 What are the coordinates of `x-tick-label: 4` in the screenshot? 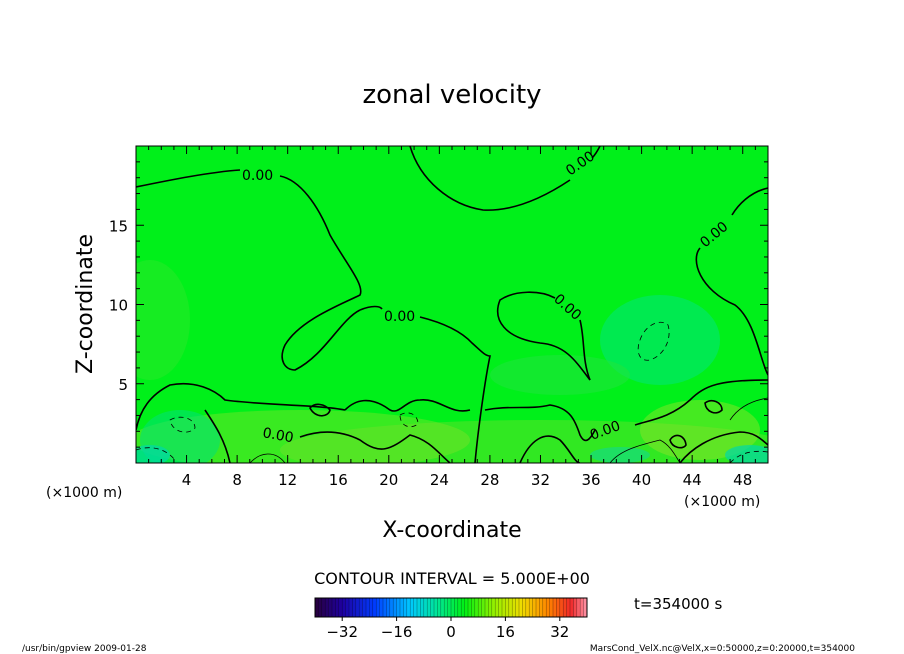 It's located at (187, 480).